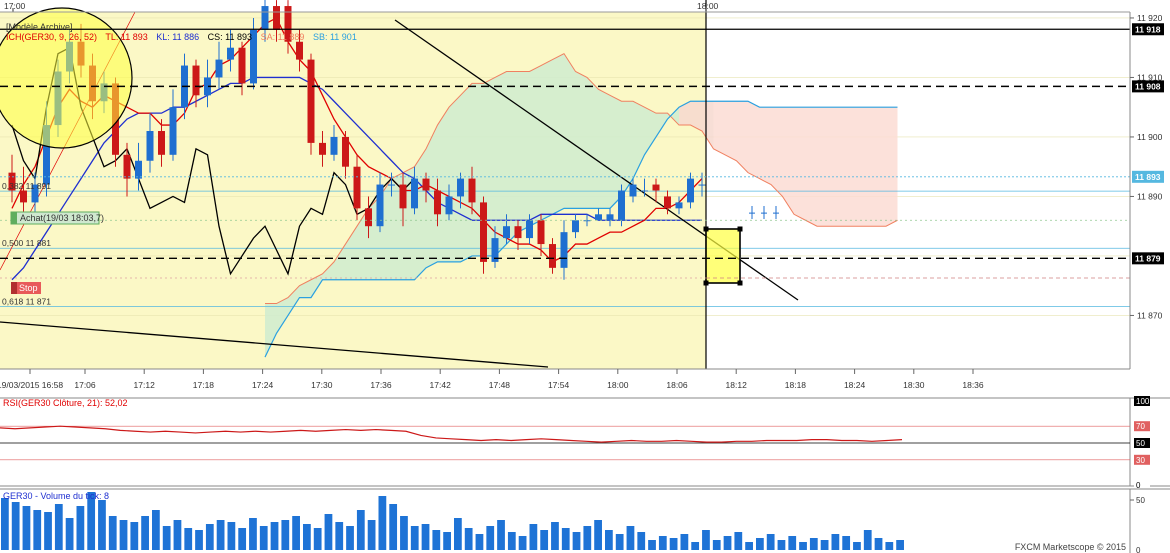 The height and width of the screenshot is (553, 1170). What do you see at coordinates (263, 385) in the screenshot?
I see `x-tick-label: 17:24` at bounding box center [263, 385].